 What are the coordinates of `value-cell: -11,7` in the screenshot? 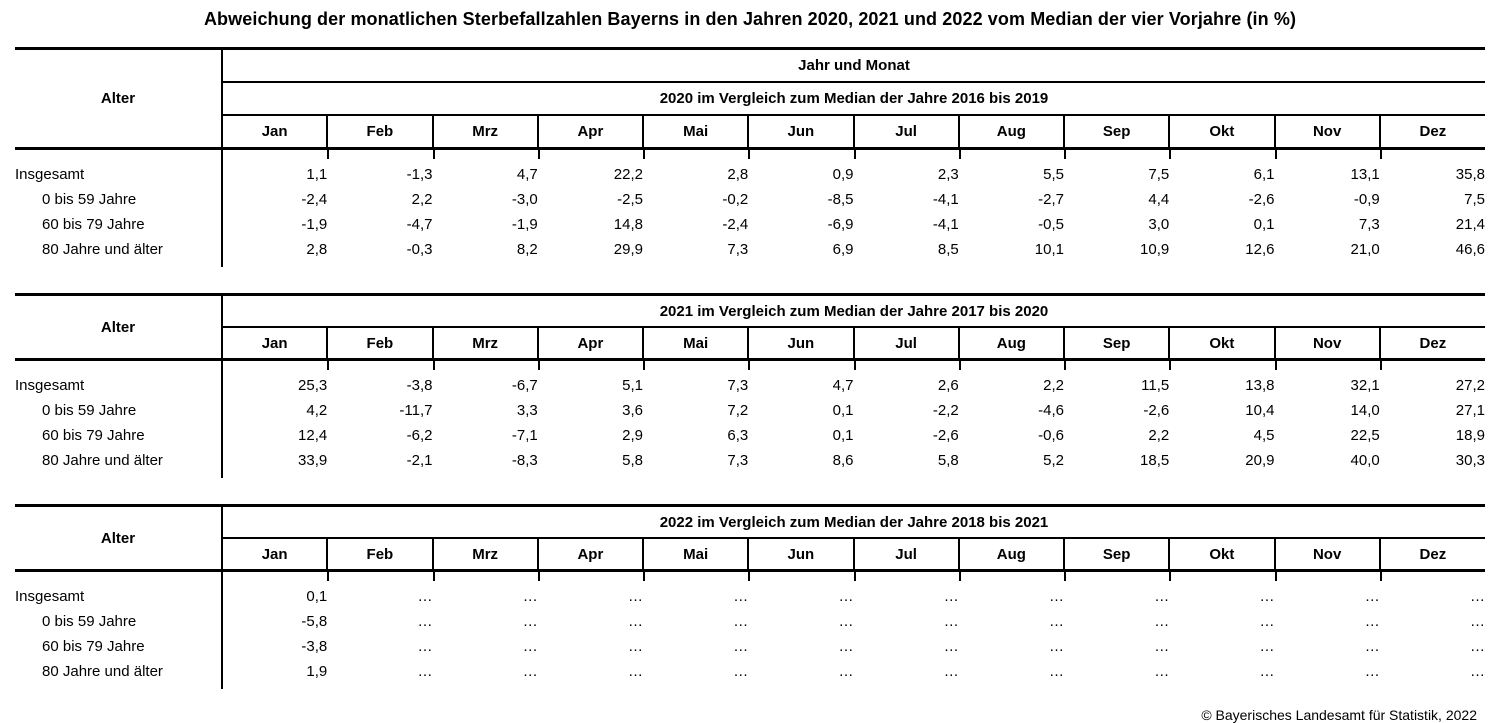 It's located at (416, 410).